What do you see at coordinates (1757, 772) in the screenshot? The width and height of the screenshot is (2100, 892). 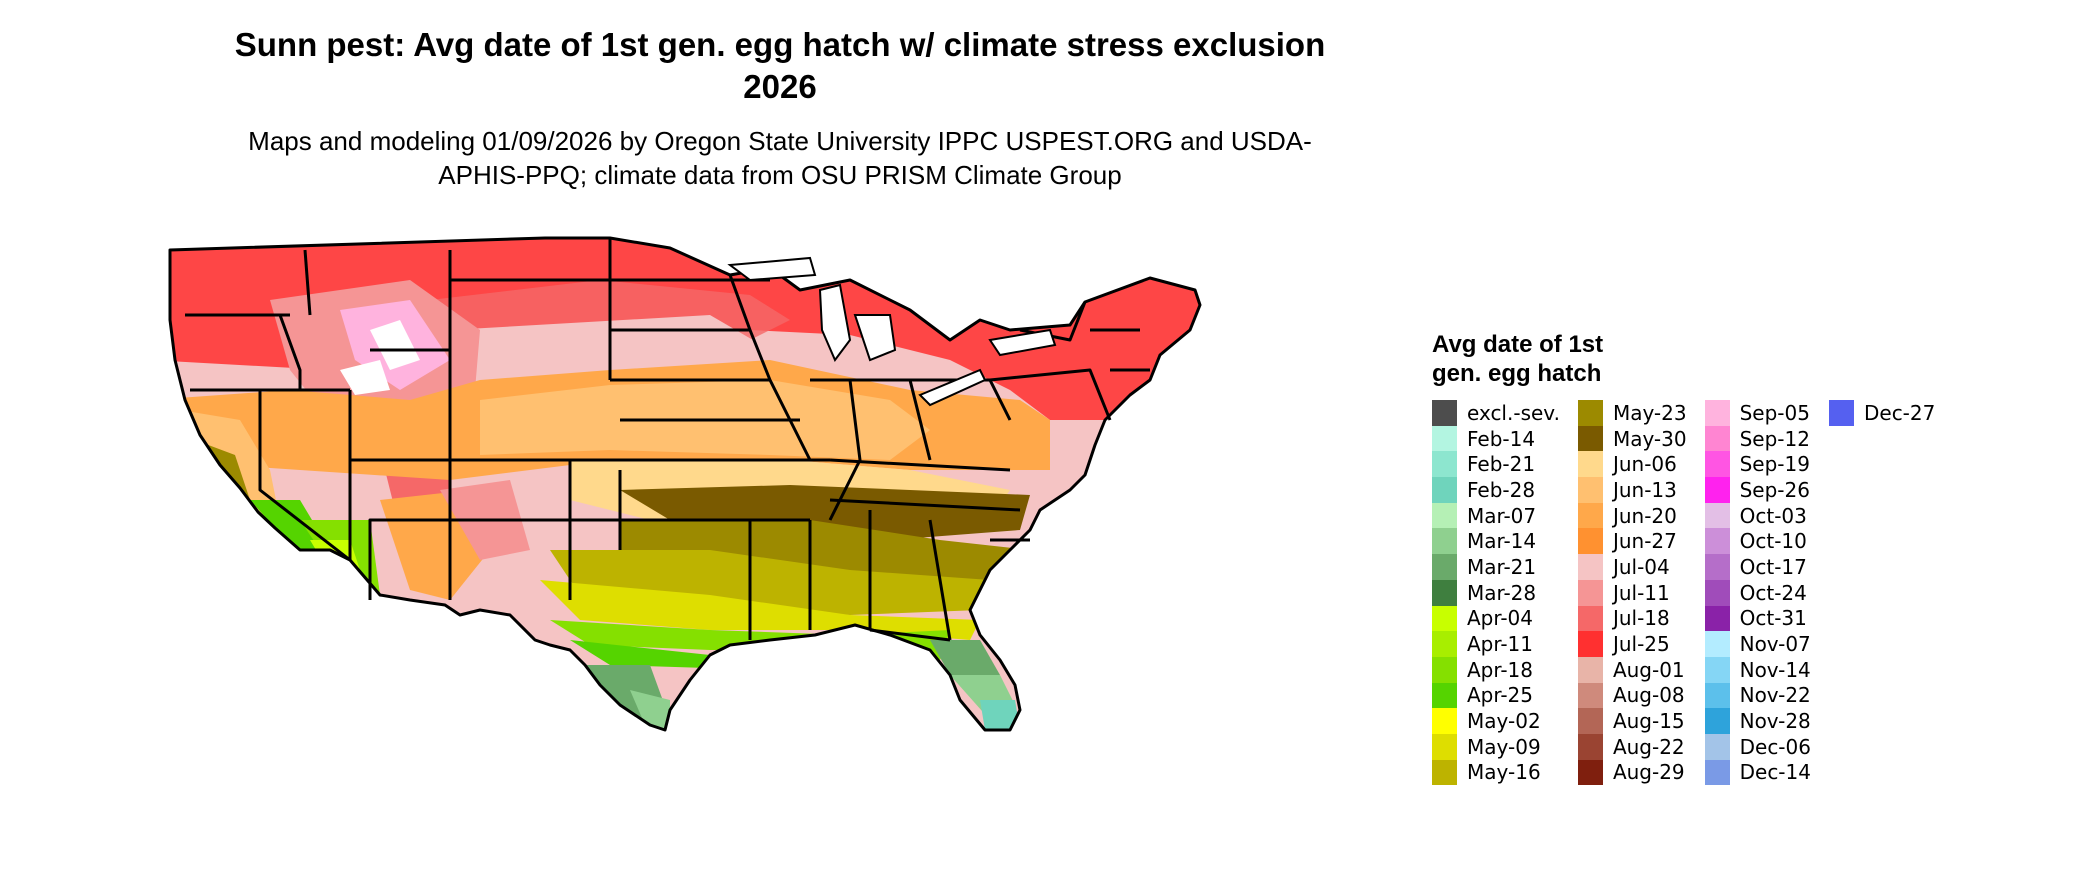 I see `legend-item: Dec-14` at bounding box center [1757, 772].